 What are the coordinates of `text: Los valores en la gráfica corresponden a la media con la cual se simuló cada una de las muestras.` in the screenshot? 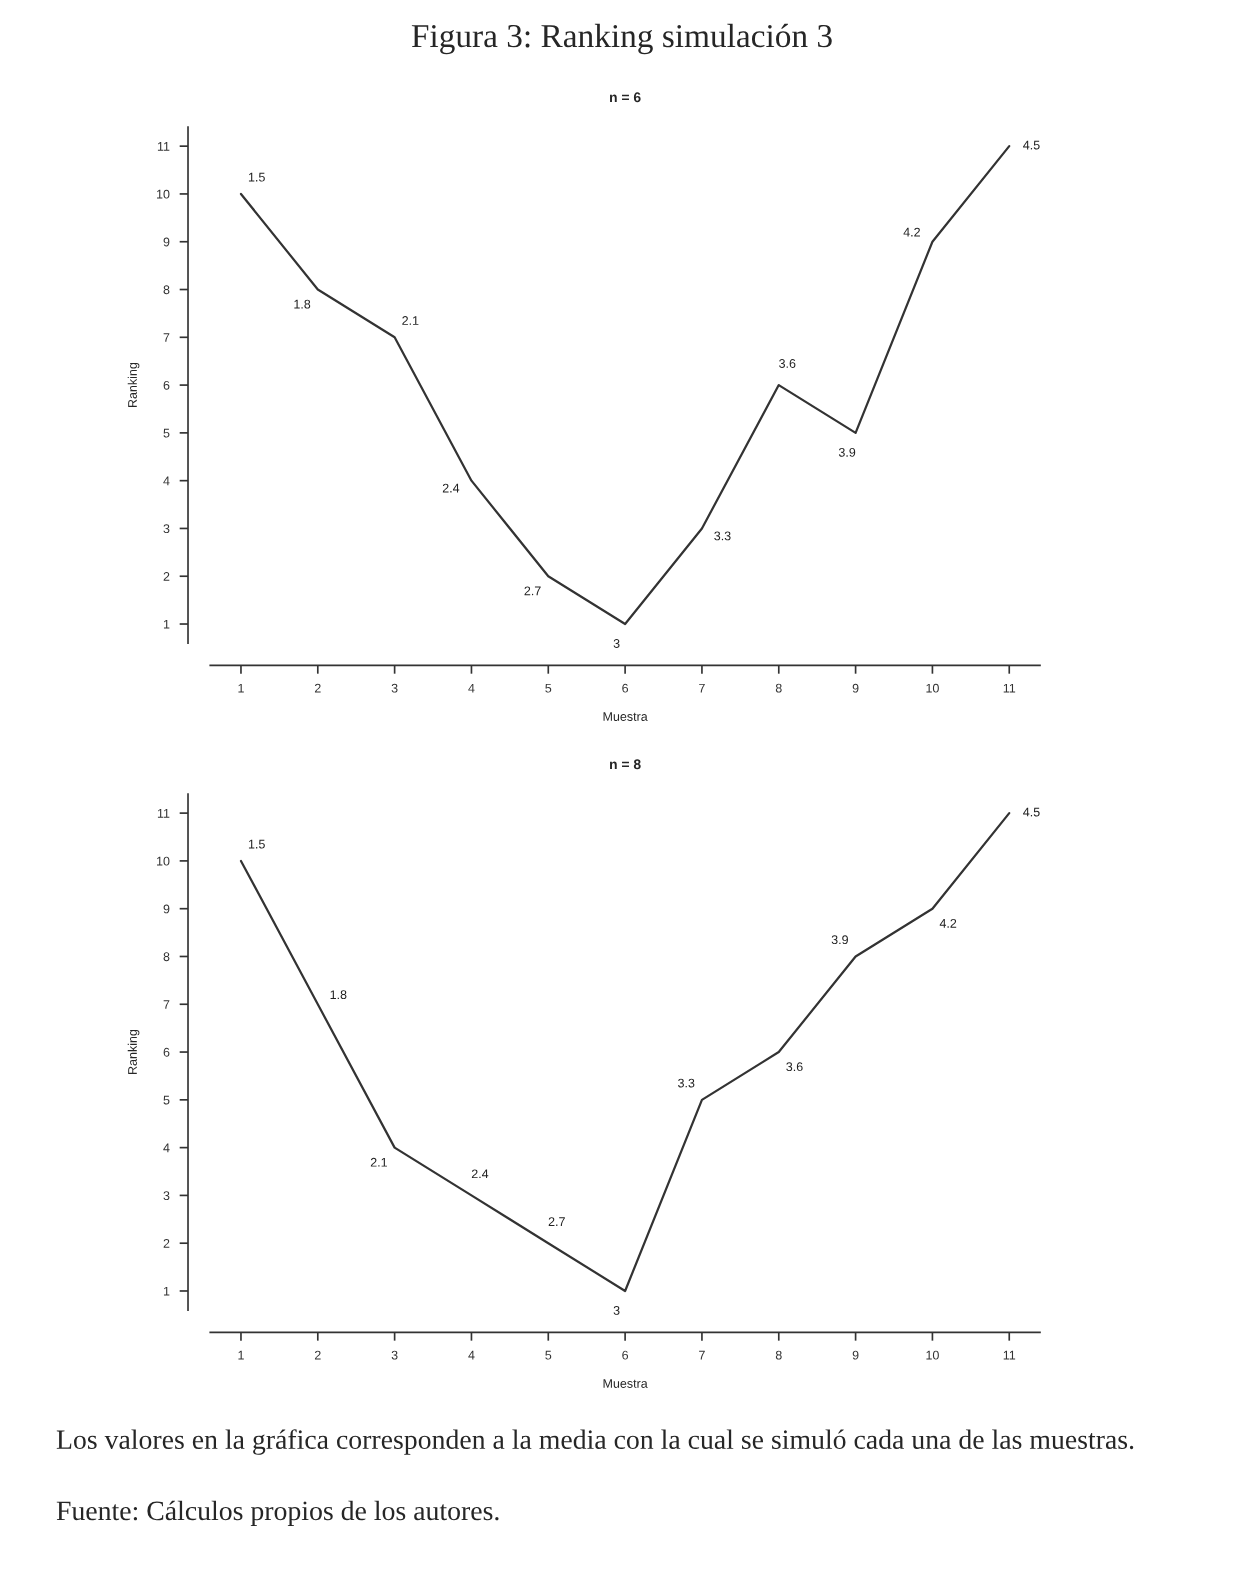 It's located at (595, 1442).